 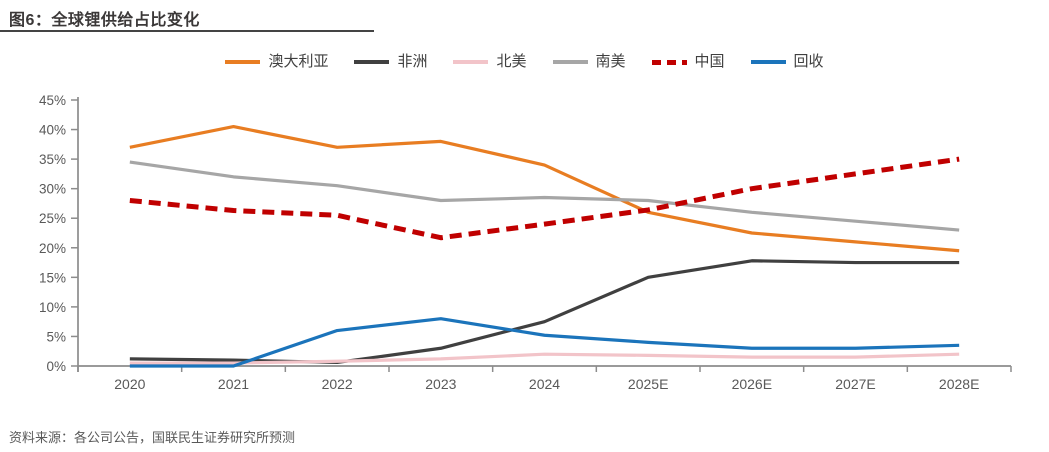 I want to click on y-tick-label: 35%, so click(x=52, y=159).